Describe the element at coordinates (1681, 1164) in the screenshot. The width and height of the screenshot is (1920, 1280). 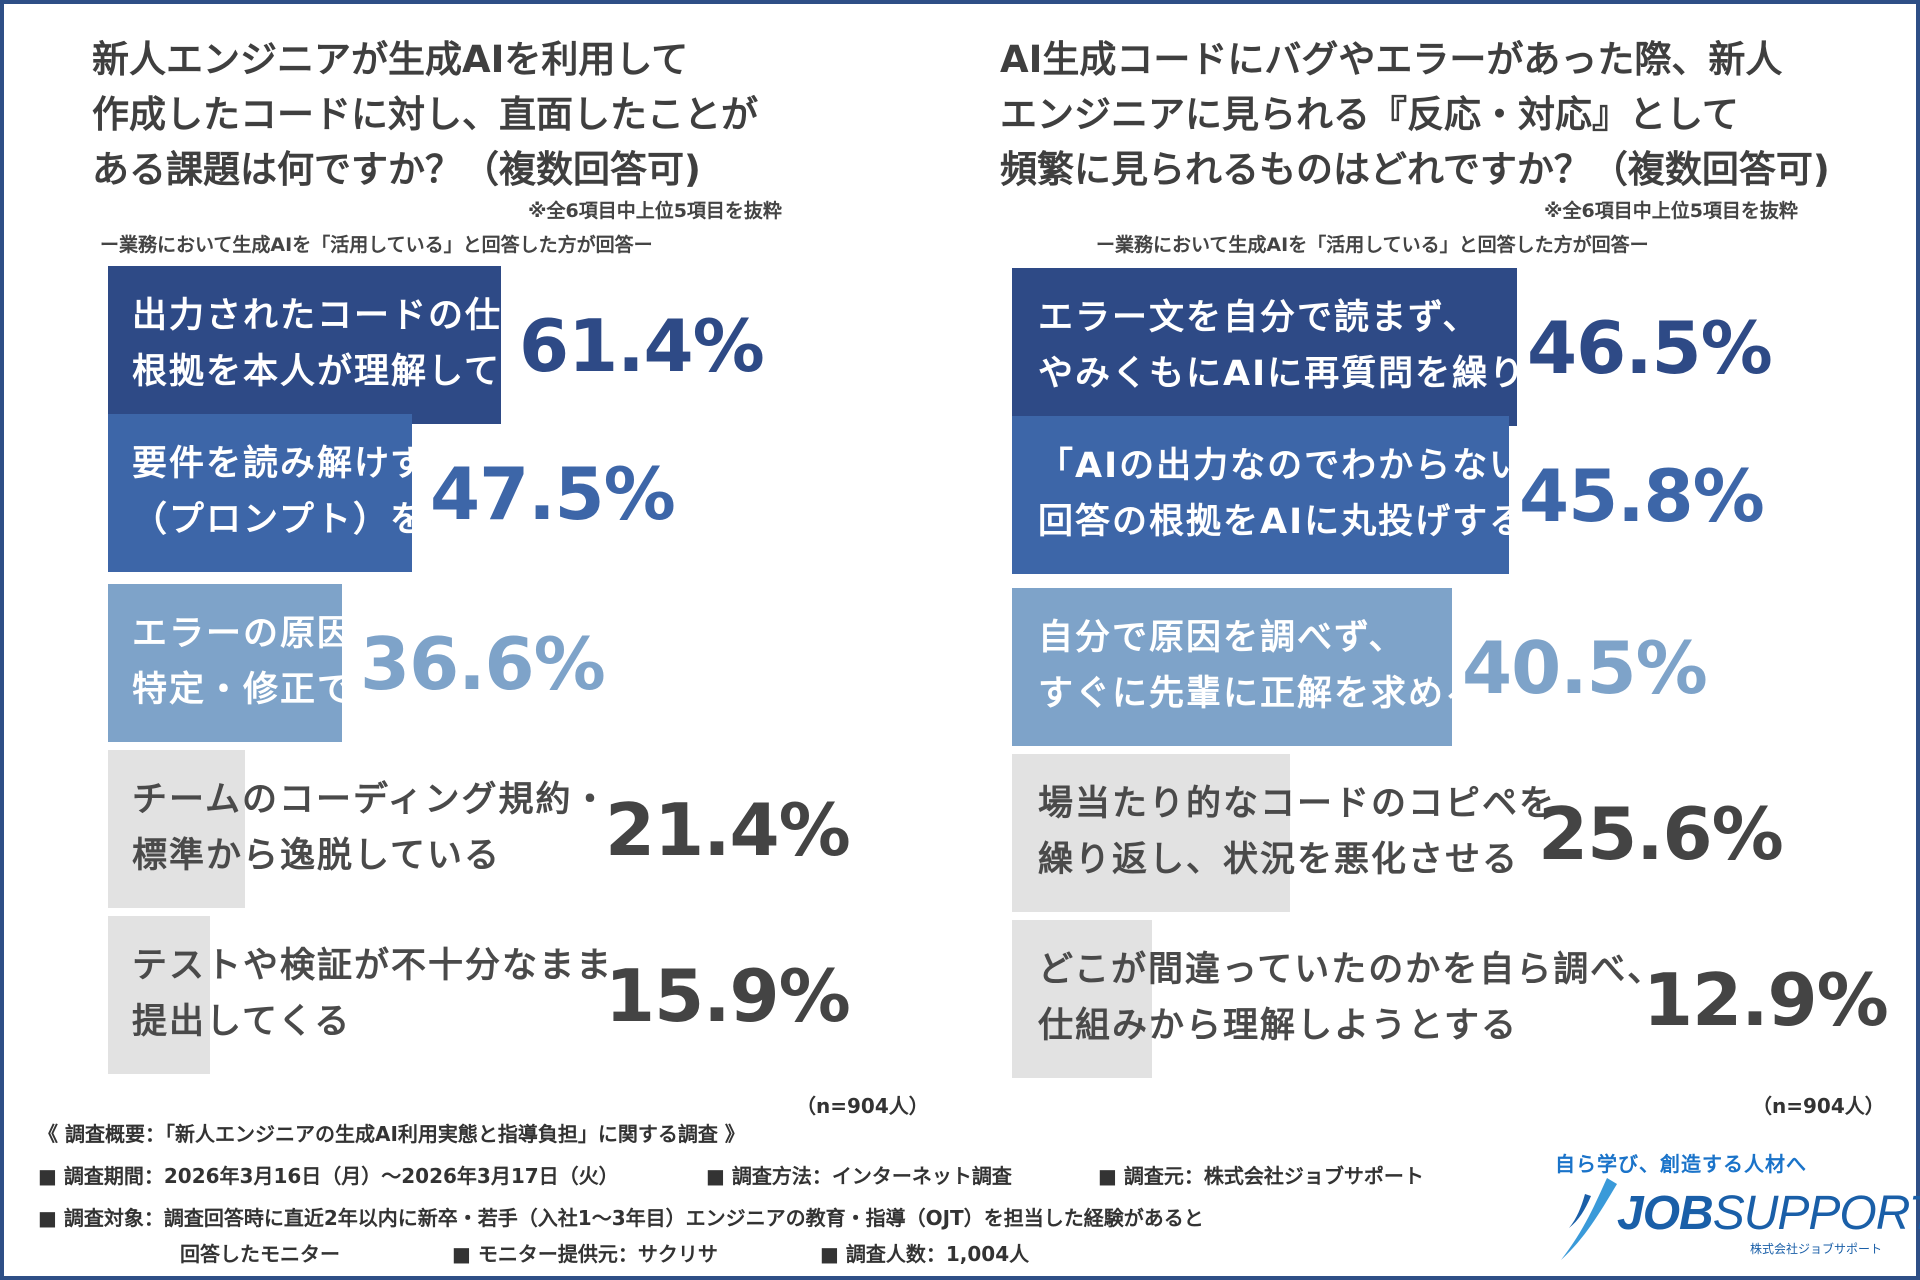
I see `logo-tagline: 自ら学び、創造する人材へ` at that location.